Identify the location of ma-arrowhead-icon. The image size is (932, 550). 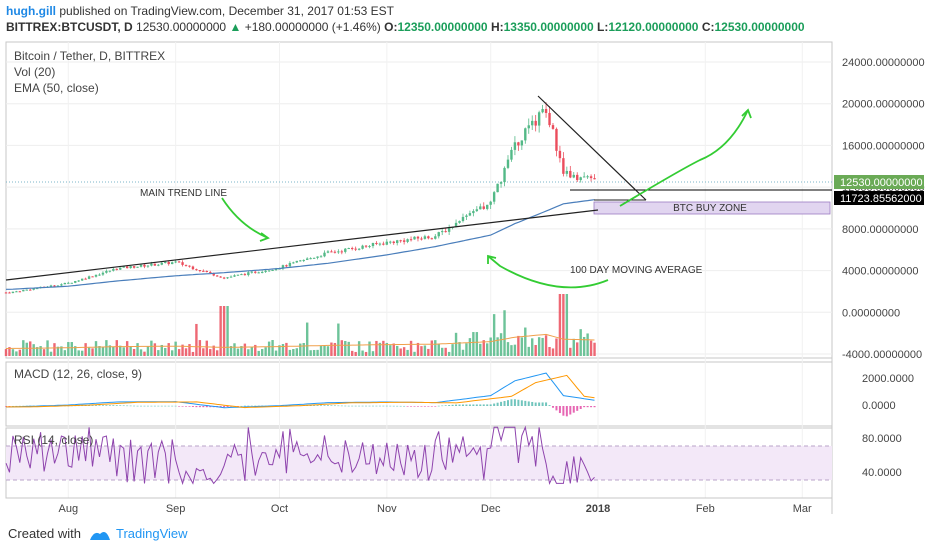
(492, 259).